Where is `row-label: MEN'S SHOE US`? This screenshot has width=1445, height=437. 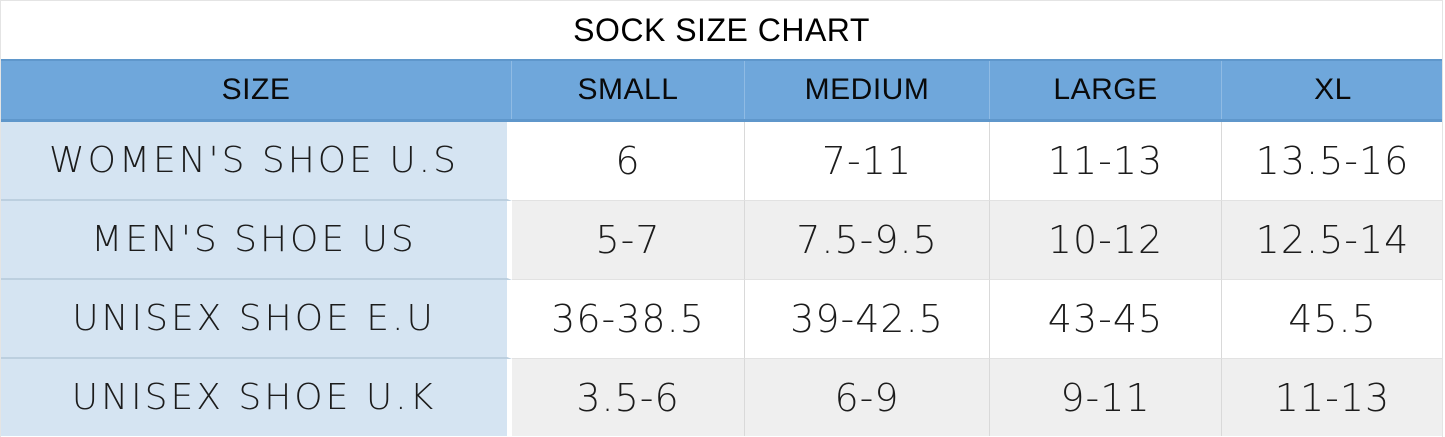
row-label: MEN'S SHOE US is located at coordinates (256, 240).